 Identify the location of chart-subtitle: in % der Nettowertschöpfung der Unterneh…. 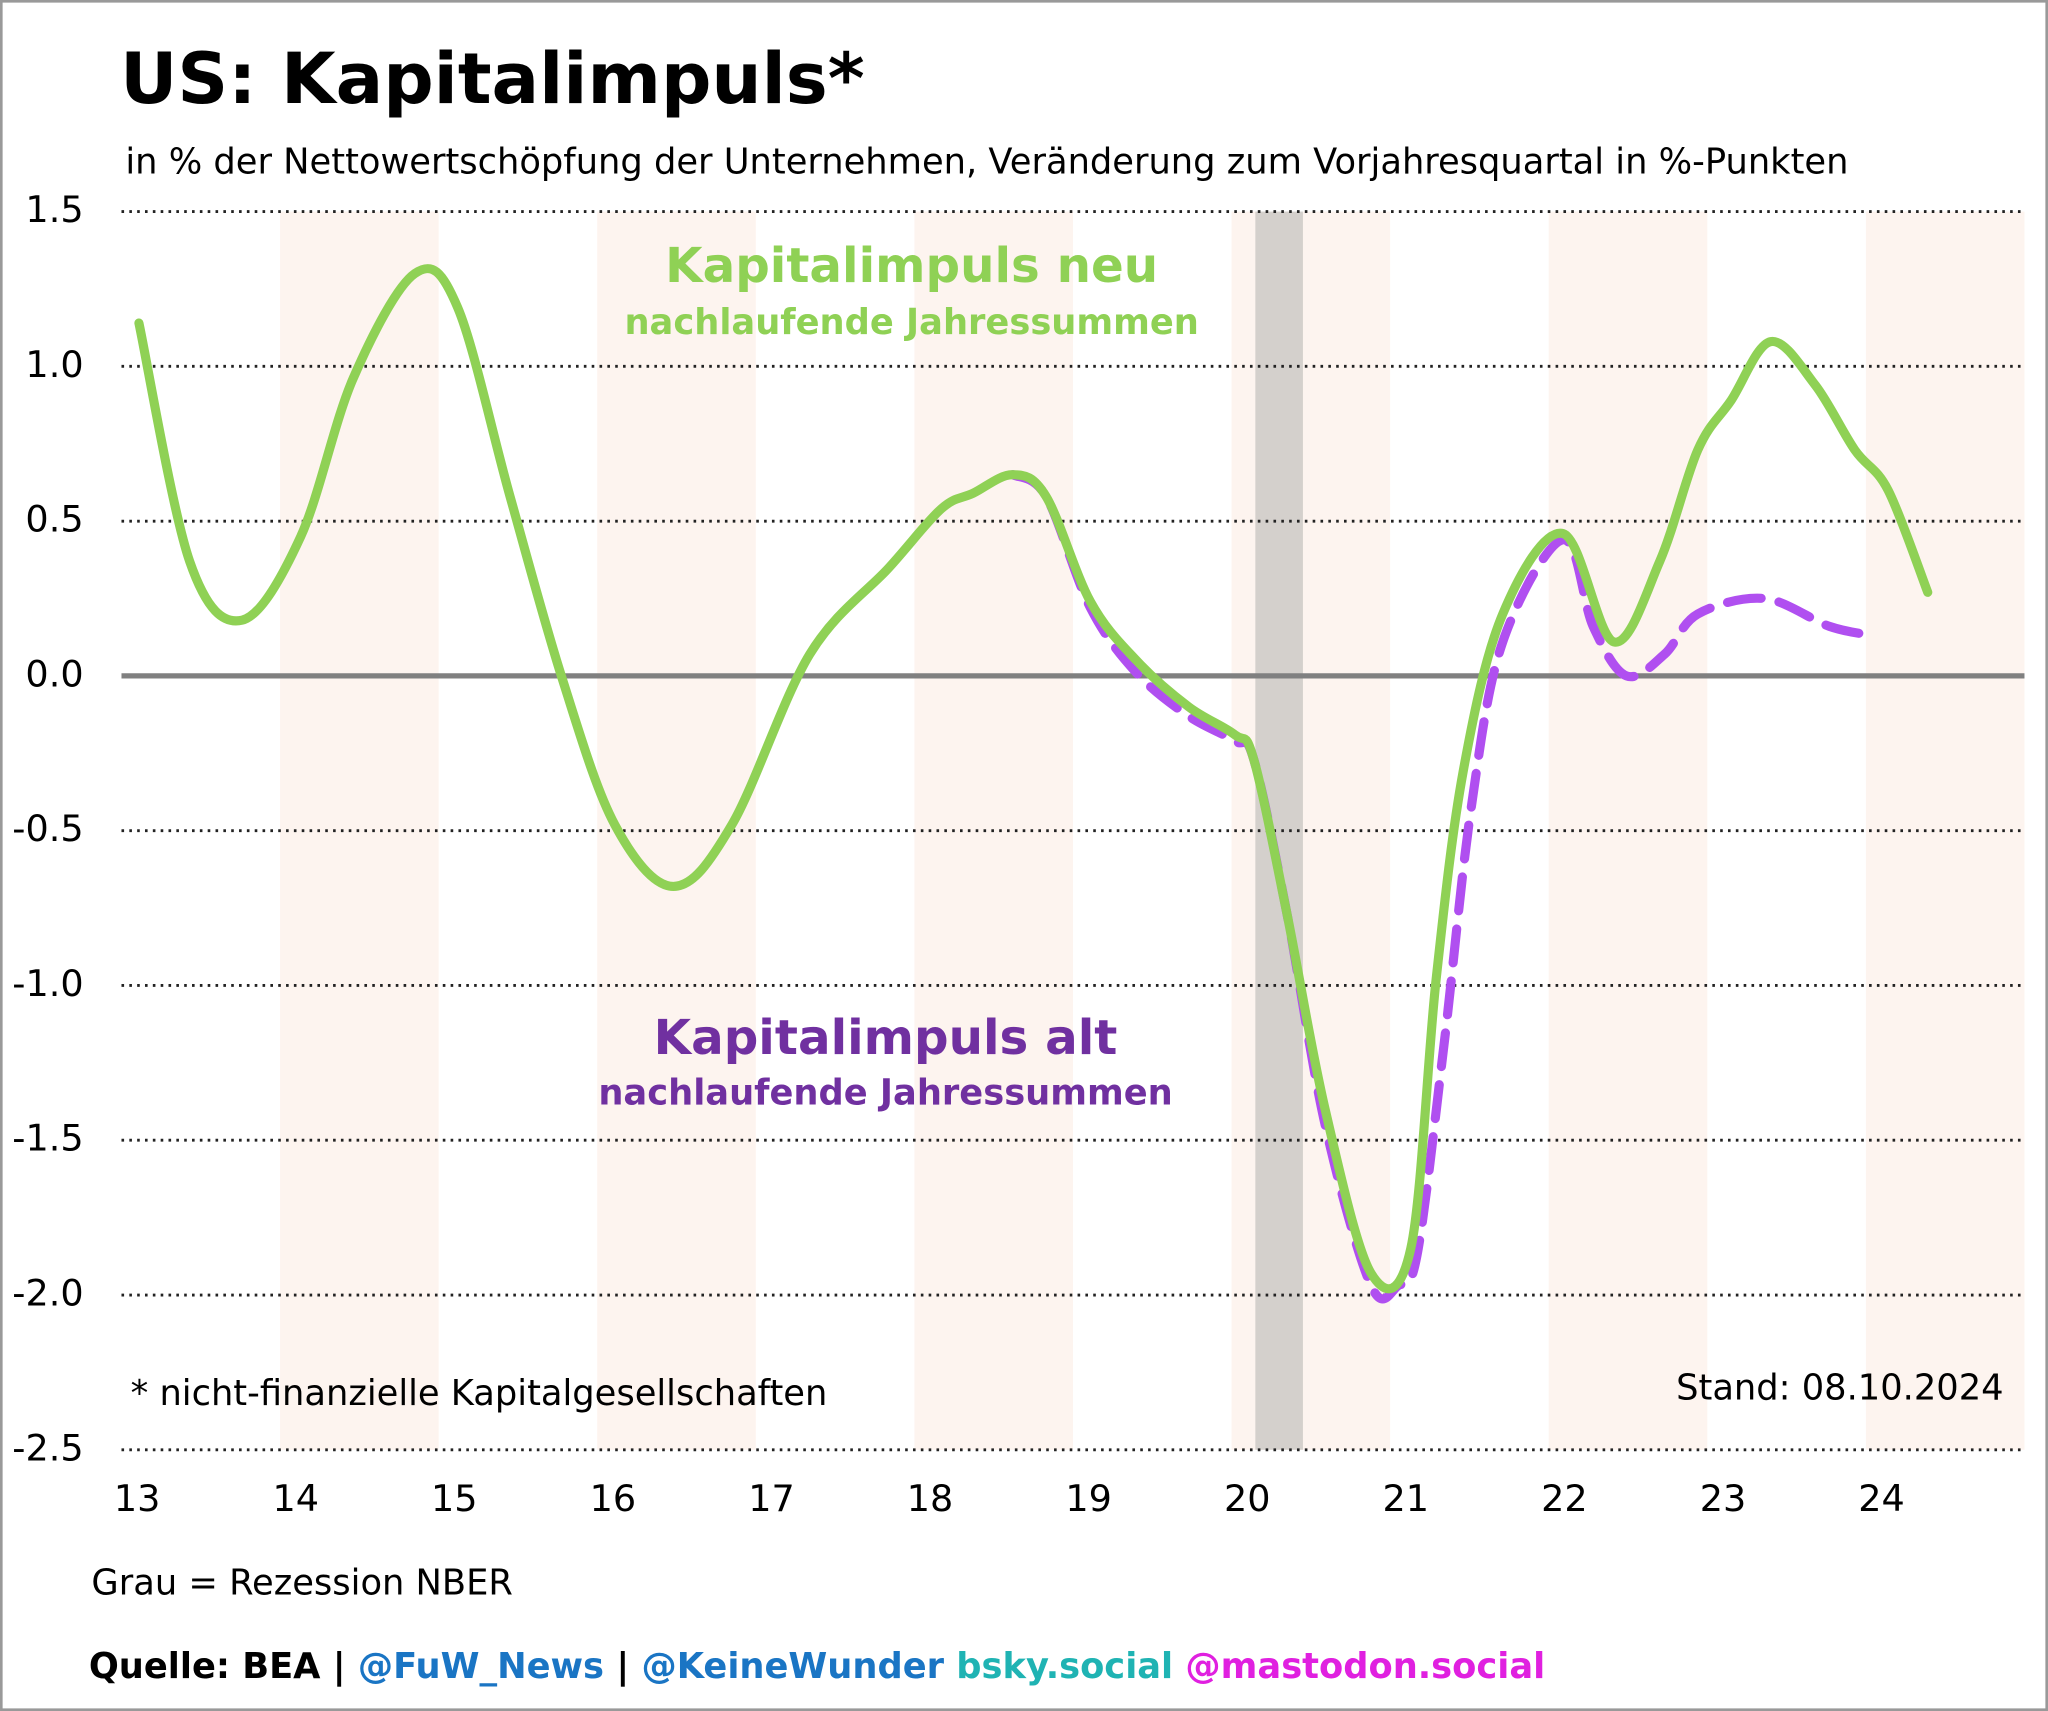
(986, 161).